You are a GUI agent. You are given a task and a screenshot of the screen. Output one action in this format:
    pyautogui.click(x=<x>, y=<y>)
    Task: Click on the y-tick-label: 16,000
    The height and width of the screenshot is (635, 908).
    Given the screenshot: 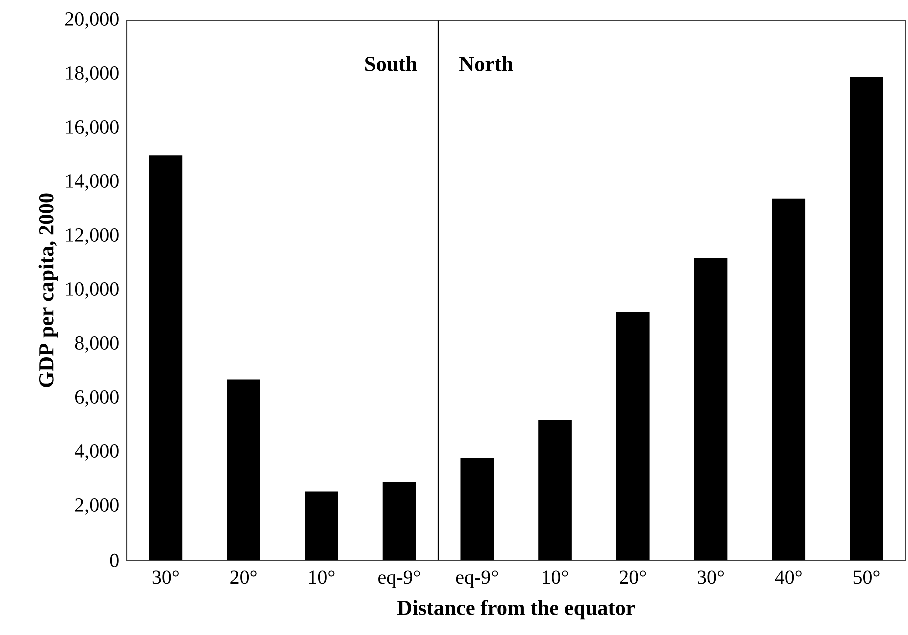 What is the action you would take?
    pyautogui.click(x=92, y=129)
    